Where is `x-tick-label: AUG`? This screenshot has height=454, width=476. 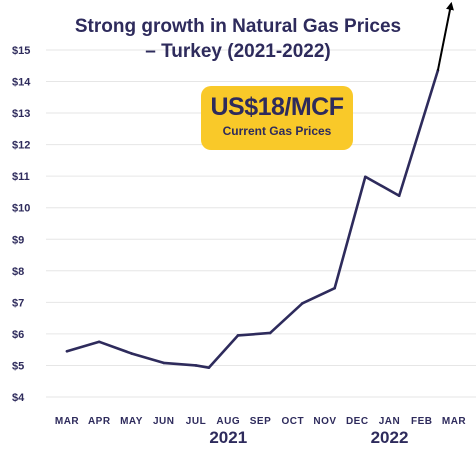 x-tick-label: AUG is located at coordinates (228, 421).